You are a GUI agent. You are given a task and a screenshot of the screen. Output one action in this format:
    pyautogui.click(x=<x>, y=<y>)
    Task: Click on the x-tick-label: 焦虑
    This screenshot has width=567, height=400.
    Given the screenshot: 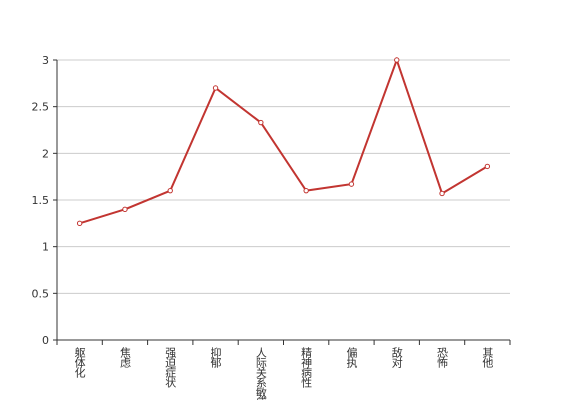 What is the action you would take?
    pyautogui.click(x=124, y=357)
    